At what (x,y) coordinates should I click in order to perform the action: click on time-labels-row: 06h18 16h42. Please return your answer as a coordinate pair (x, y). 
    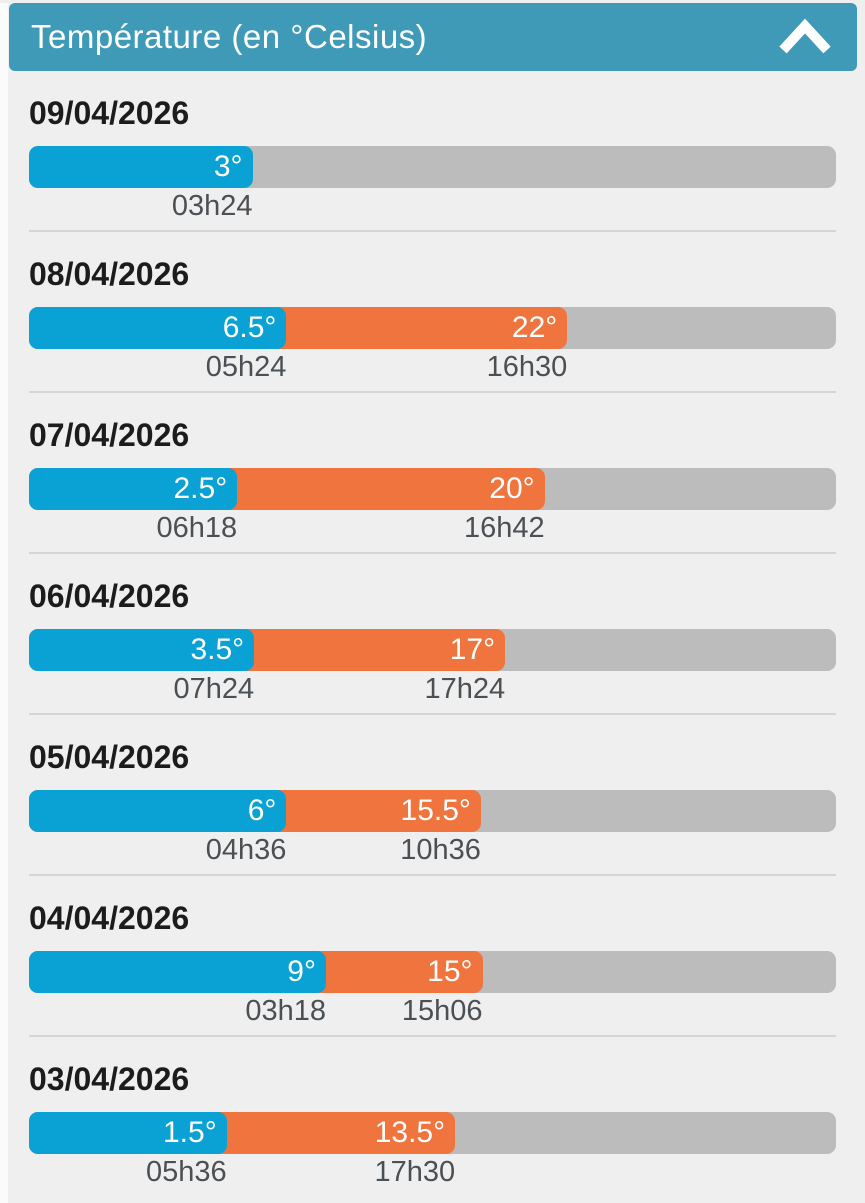
    Looking at the image, I should click on (432, 528).